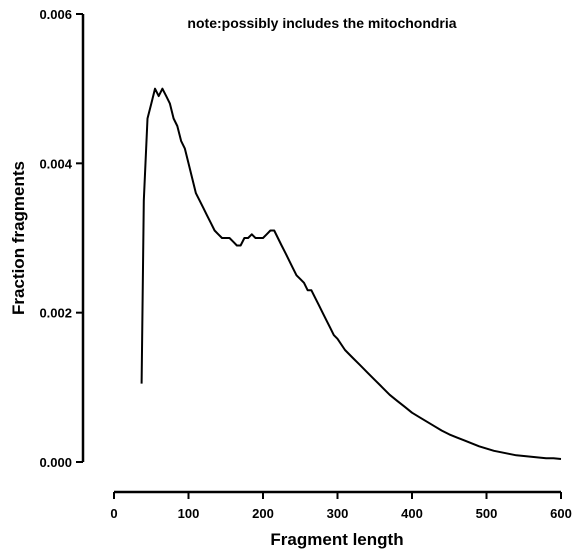 The height and width of the screenshot is (550, 578). What do you see at coordinates (113, 513) in the screenshot?
I see `x-tick-label: 0` at bounding box center [113, 513].